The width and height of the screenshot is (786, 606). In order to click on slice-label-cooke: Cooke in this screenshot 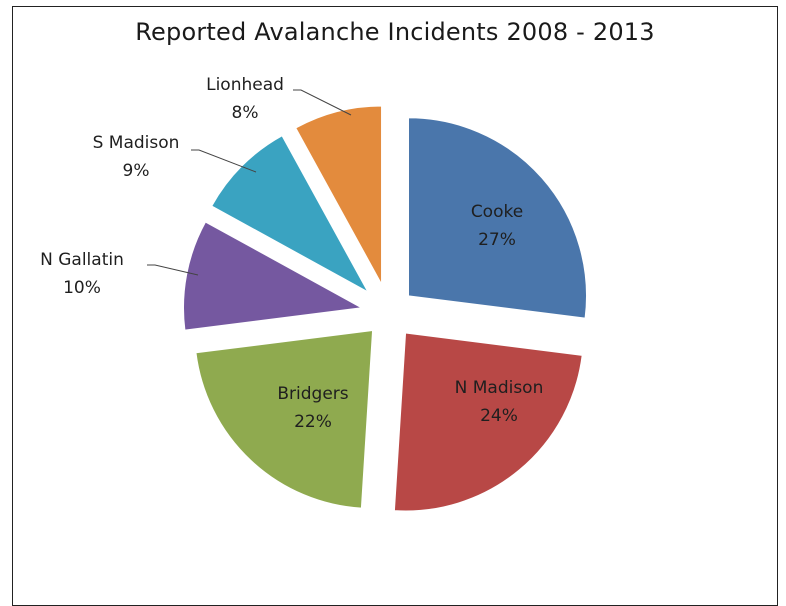, I will do `click(497, 212)`.